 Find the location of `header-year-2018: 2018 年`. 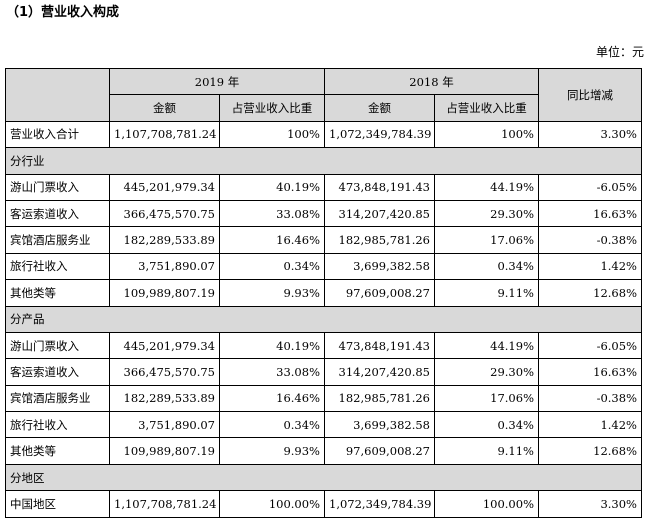

header-year-2018: 2018 年 is located at coordinates (431, 81).